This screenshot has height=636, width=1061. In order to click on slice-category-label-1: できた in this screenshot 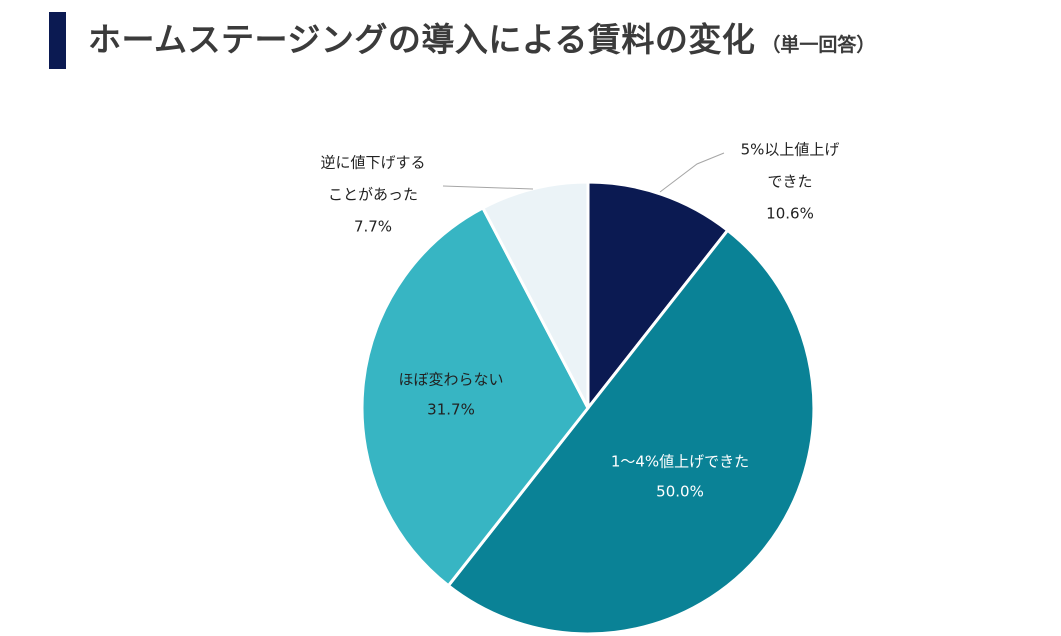, I will do `click(789, 182)`.